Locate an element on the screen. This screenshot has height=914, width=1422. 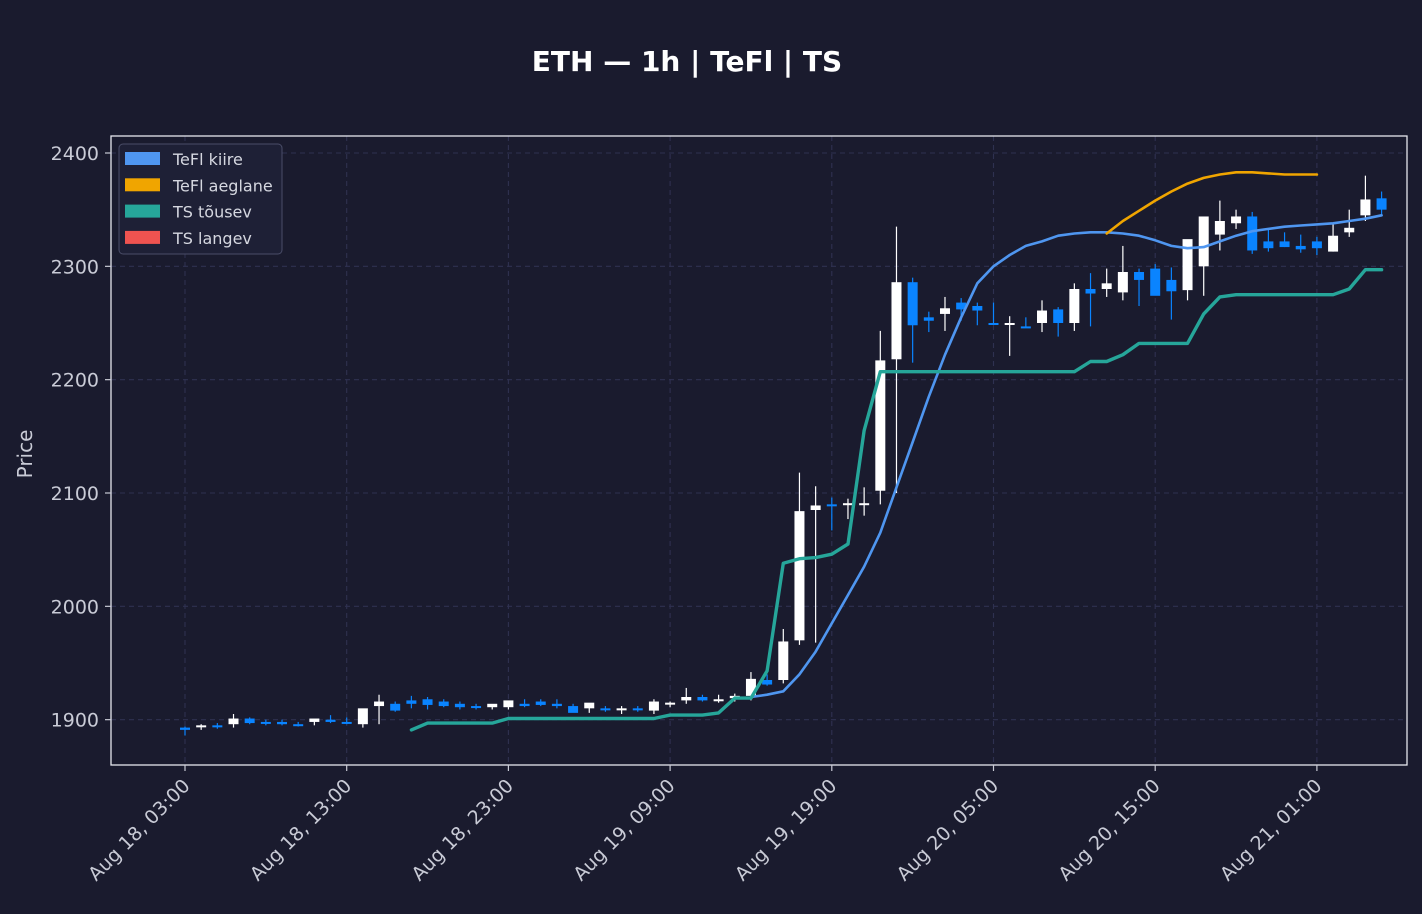
legend-box is located at coordinates (200, 199).